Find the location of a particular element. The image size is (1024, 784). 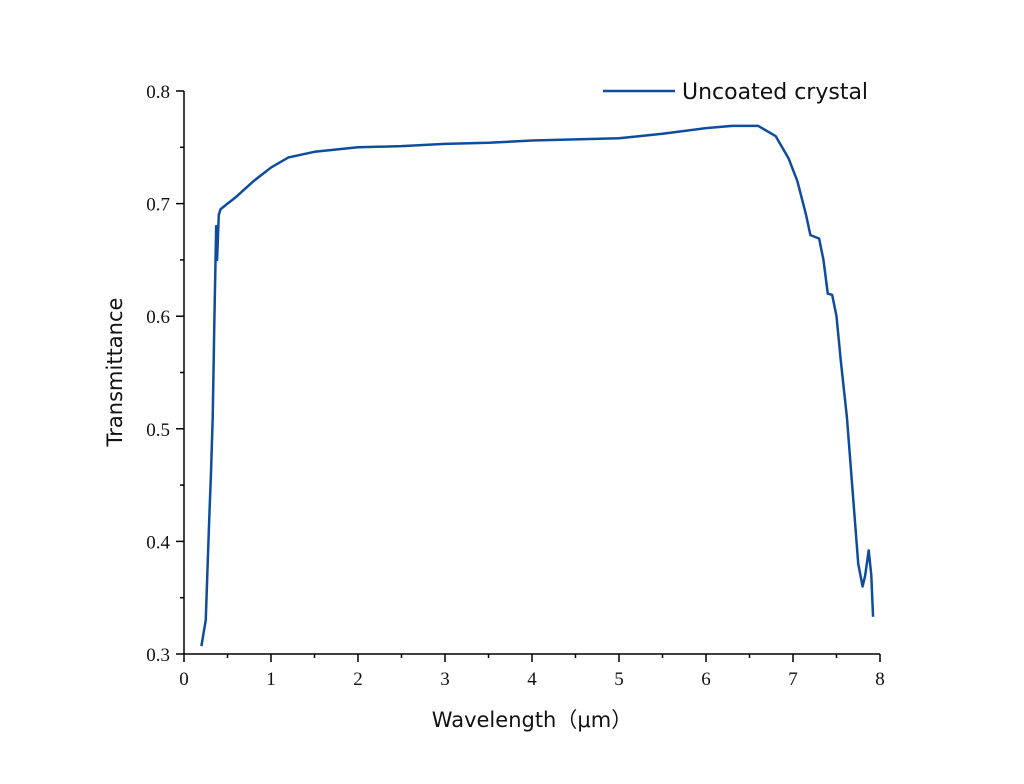

y-tick-label: 0.5 is located at coordinates (158, 430).